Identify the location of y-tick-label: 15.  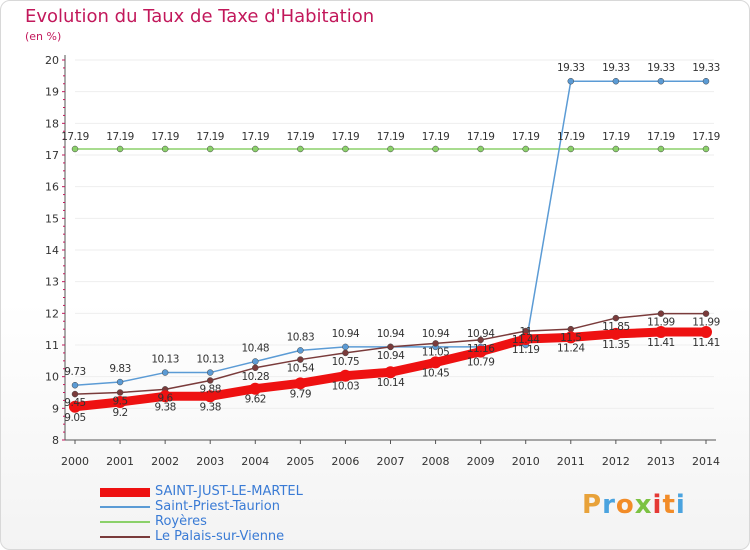
(52, 218).